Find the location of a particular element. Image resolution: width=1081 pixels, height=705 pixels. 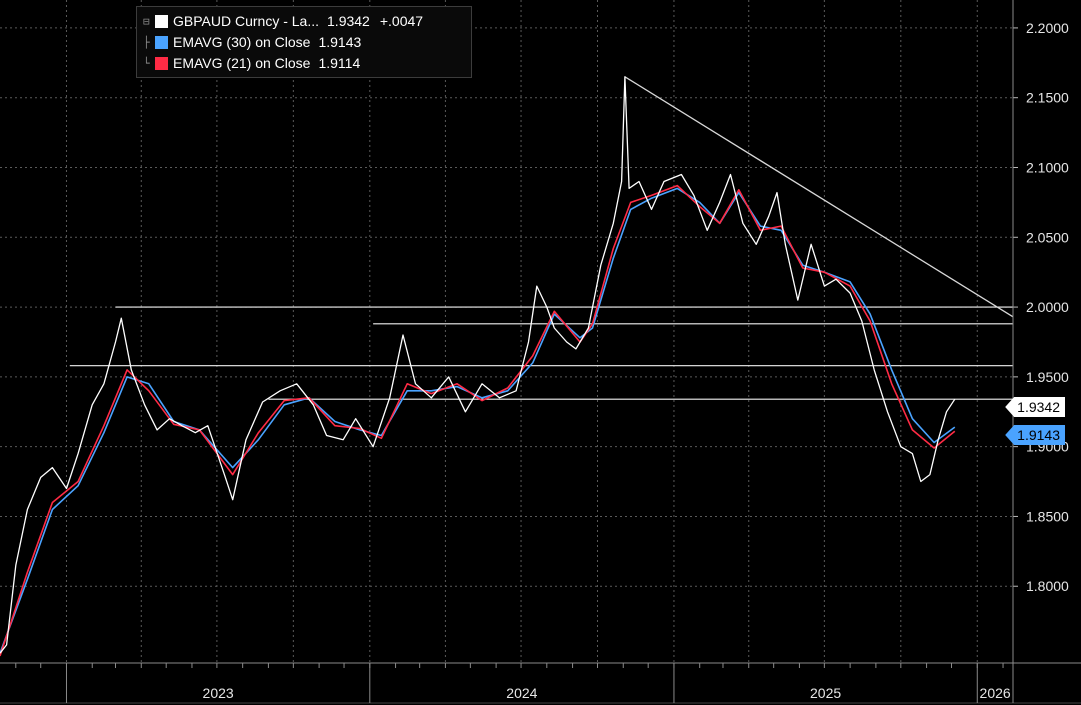

tree-branch-icon: └ is located at coordinates (146, 63).